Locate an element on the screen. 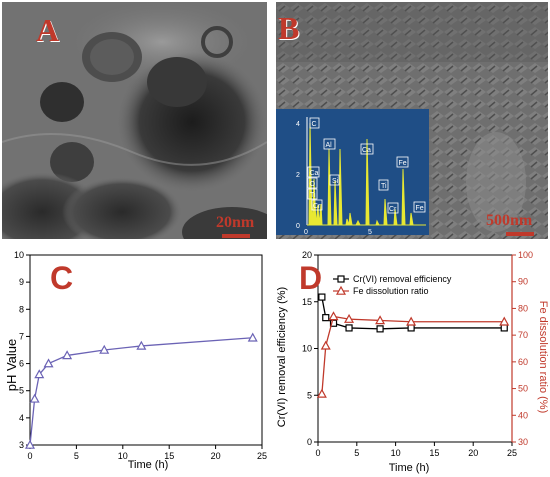 Image resolution: width=550 pixels, height=477 pixels. chart-c-y-axis-title: pH Value is located at coordinates (11, 365).